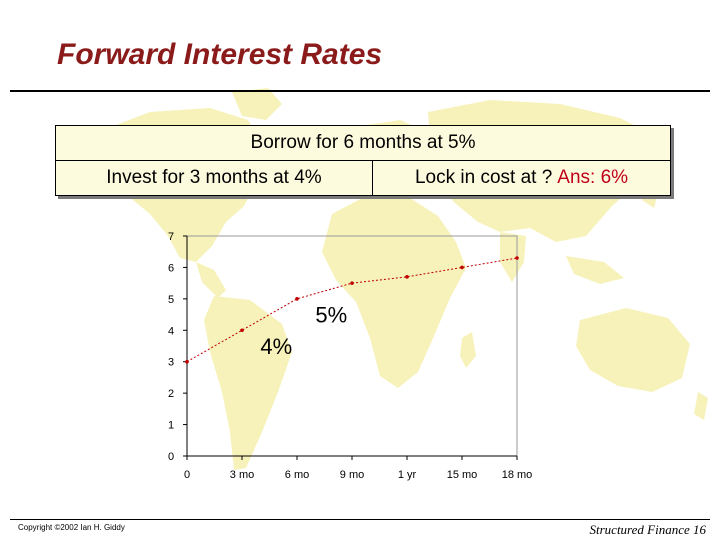  What do you see at coordinates (407, 475) in the screenshot?
I see `x-tick-label: 1 yr` at bounding box center [407, 475].